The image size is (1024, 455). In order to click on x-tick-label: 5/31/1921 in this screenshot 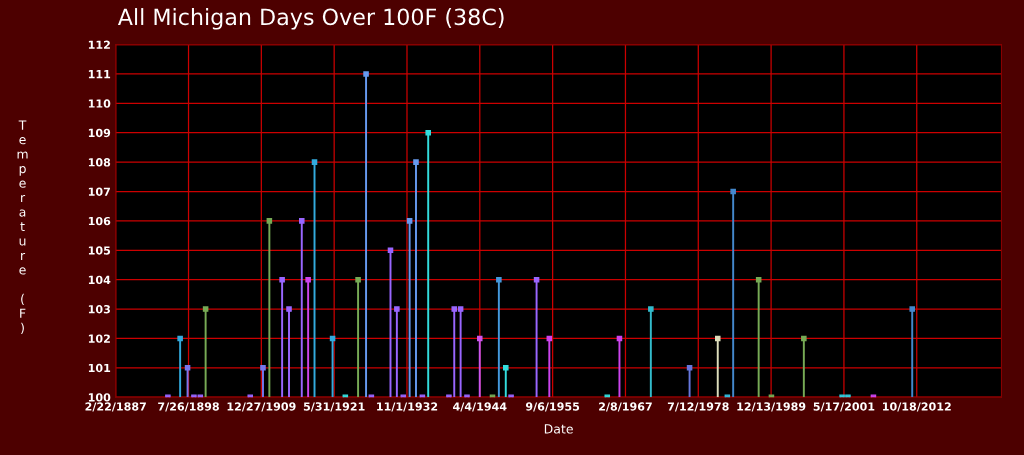, I will do `click(334, 407)`.